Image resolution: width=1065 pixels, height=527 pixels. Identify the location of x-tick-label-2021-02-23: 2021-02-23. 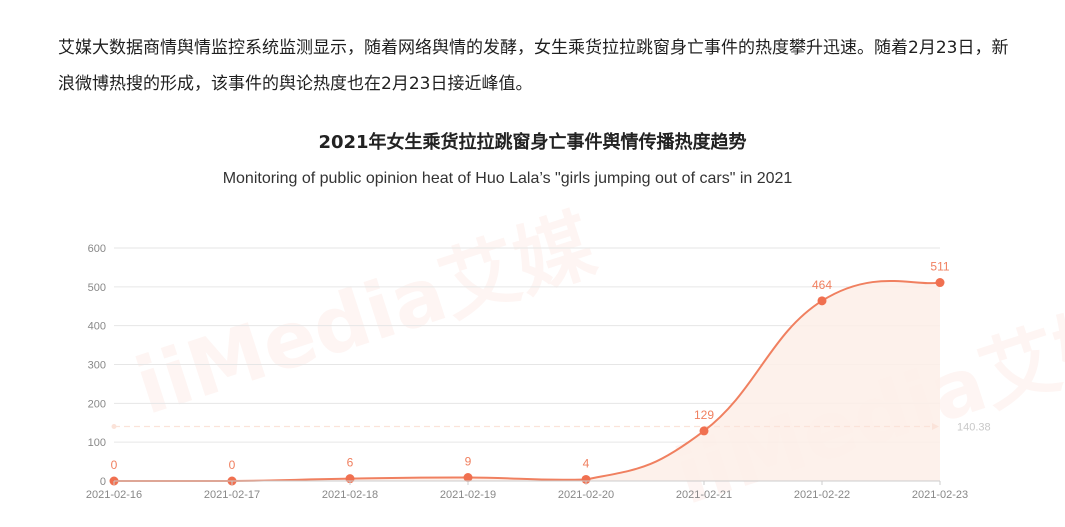
(940, 495).